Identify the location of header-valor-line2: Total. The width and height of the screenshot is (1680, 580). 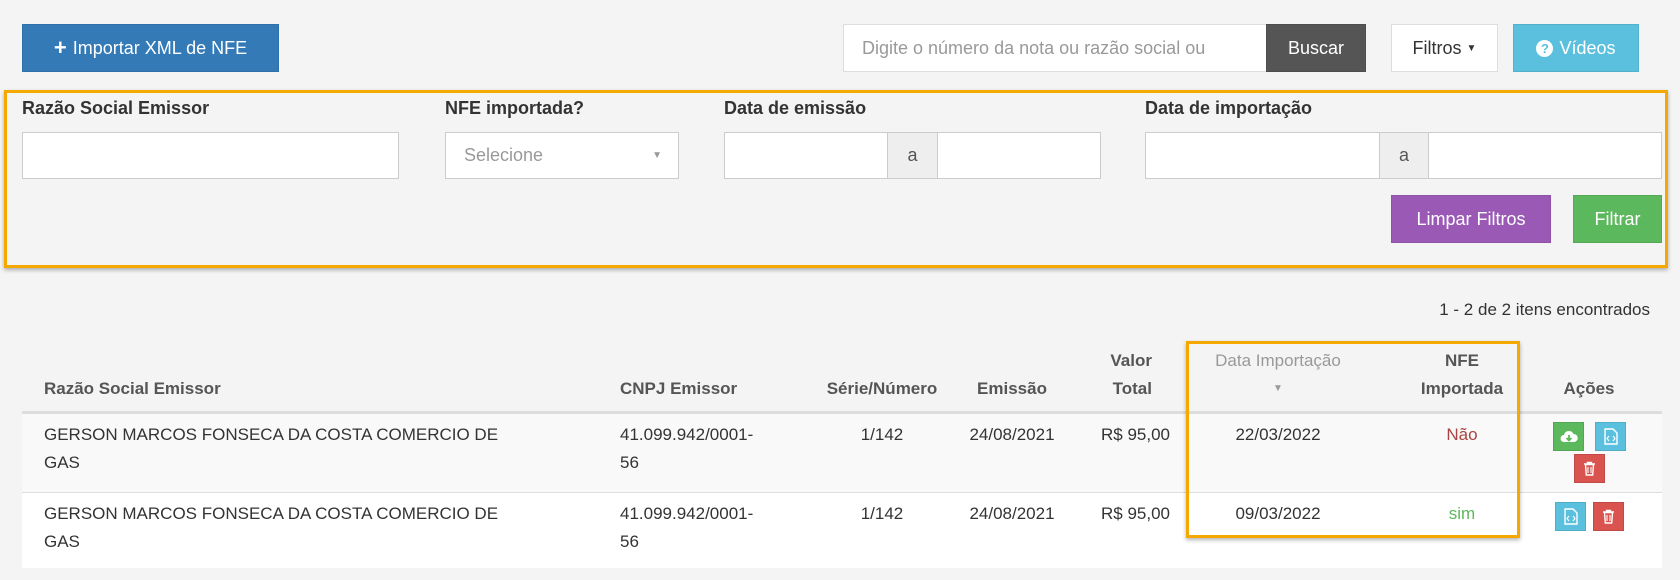
(1132, 388).